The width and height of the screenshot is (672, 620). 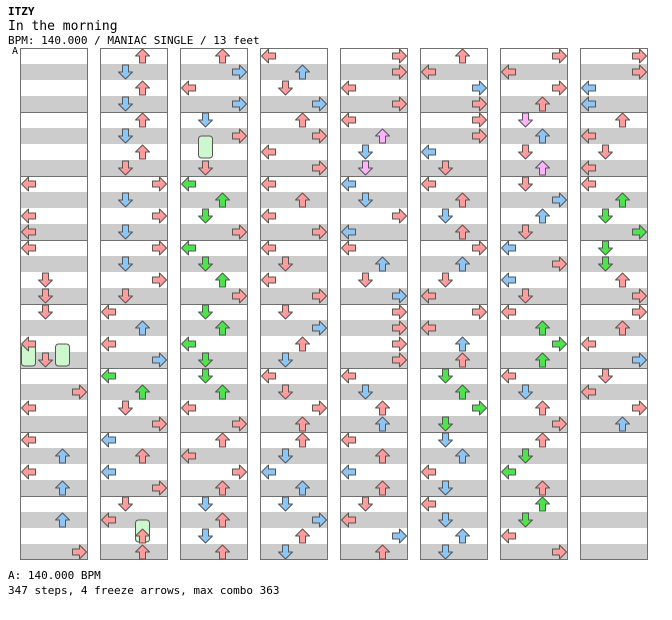 What do you see at coordinates (134, 40) in the screenshot?
I see `chart-info: BPM: 140.000 / MANIAC SINGLE / 13 feet` at bounding box center [134, 40].